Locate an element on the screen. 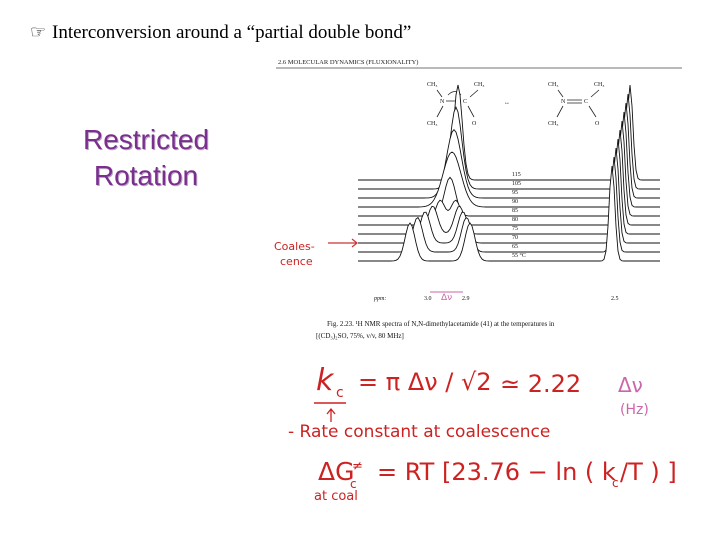  temperature-label: 90 is located at coordinates (515, 202).